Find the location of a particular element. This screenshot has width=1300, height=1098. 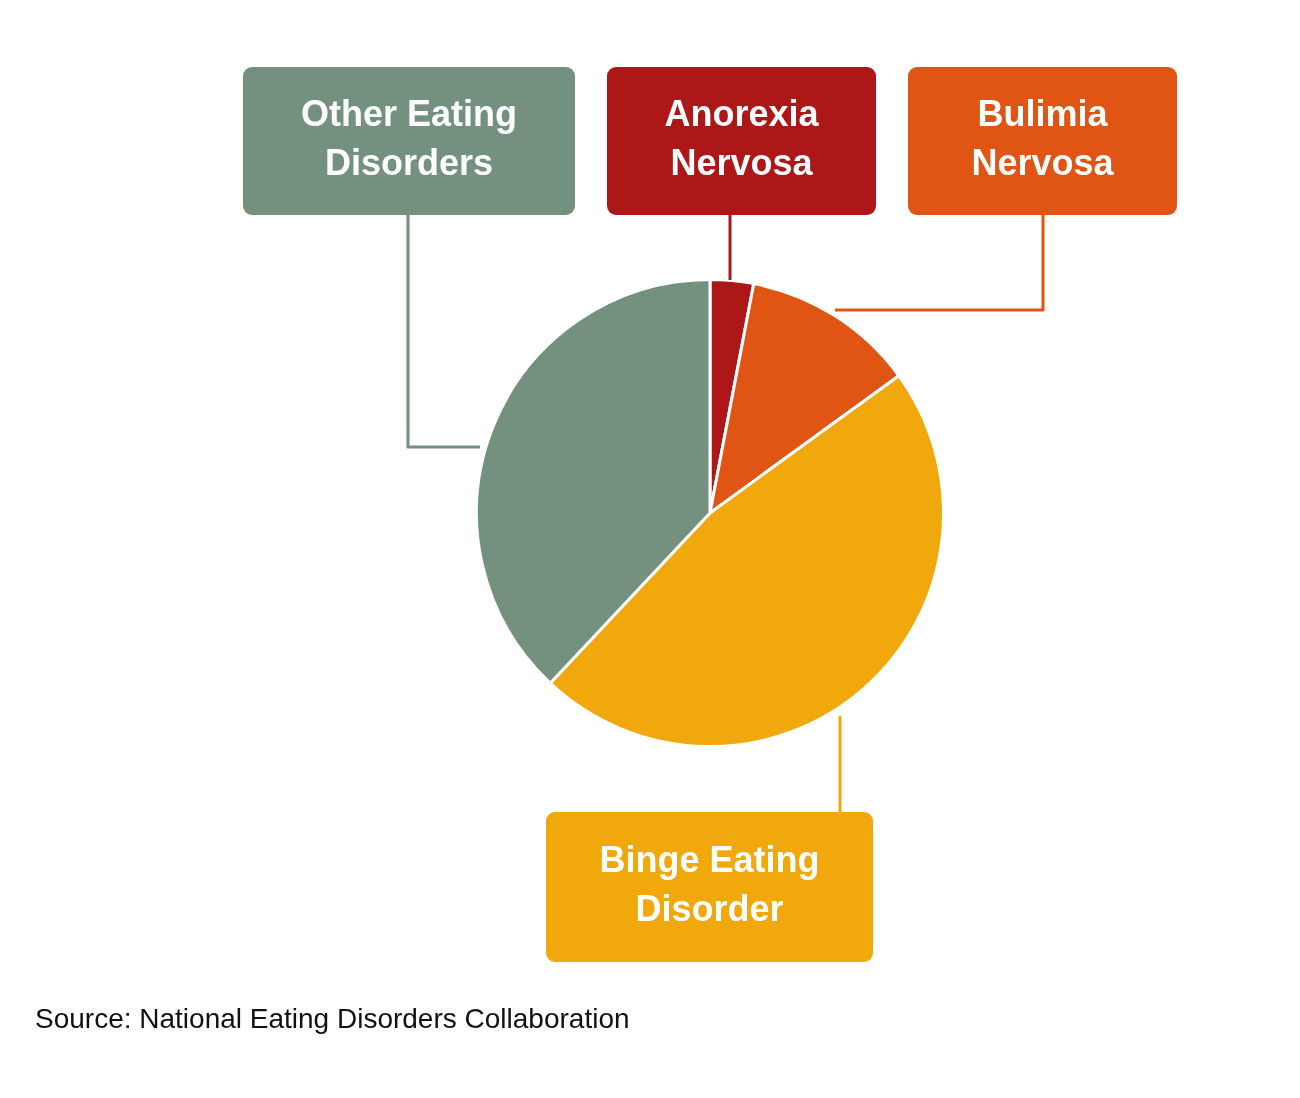

slice-label: Other Eating Disorders is located at coordinates (409, 138).